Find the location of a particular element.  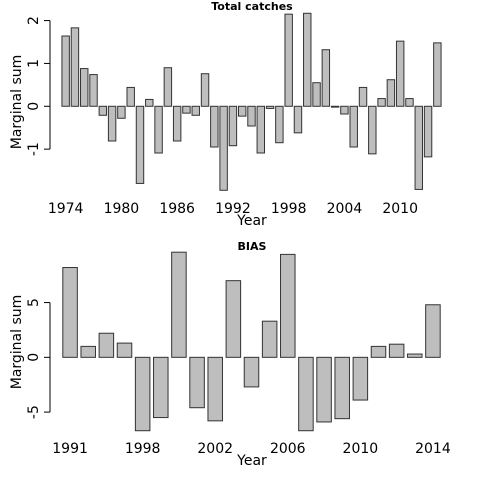

y-tick-label: -1 is located at coordinates (34, 149).